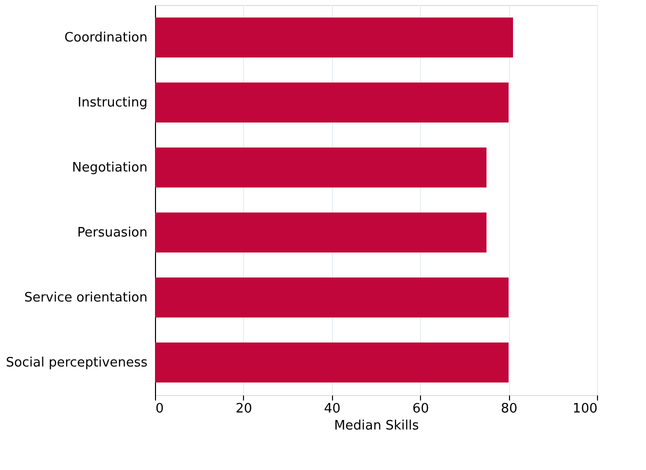 The width and height of the screenshot is (646, 470). I want to click on y-tick-label: Instructing, so click(113, 103).